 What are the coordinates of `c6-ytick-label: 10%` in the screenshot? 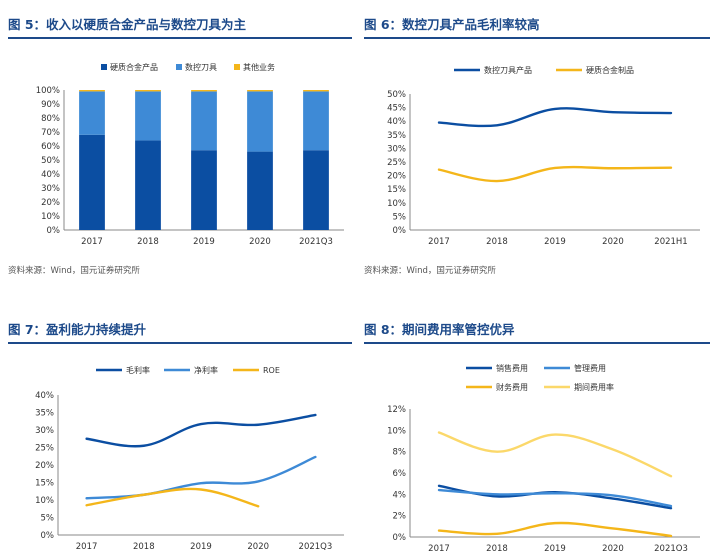 It's located at (396, 204).